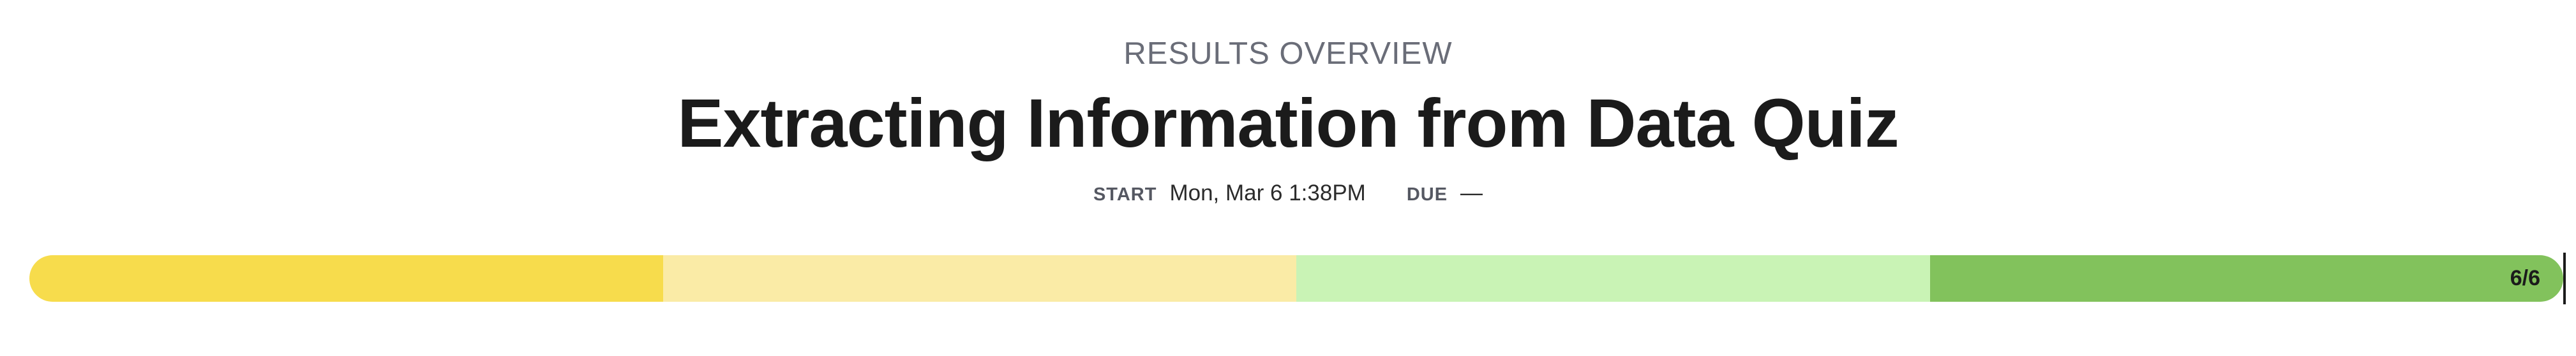  Describe the element at coordinates (2564, 278) in the screenshot. I see `text-cursor` at that location.